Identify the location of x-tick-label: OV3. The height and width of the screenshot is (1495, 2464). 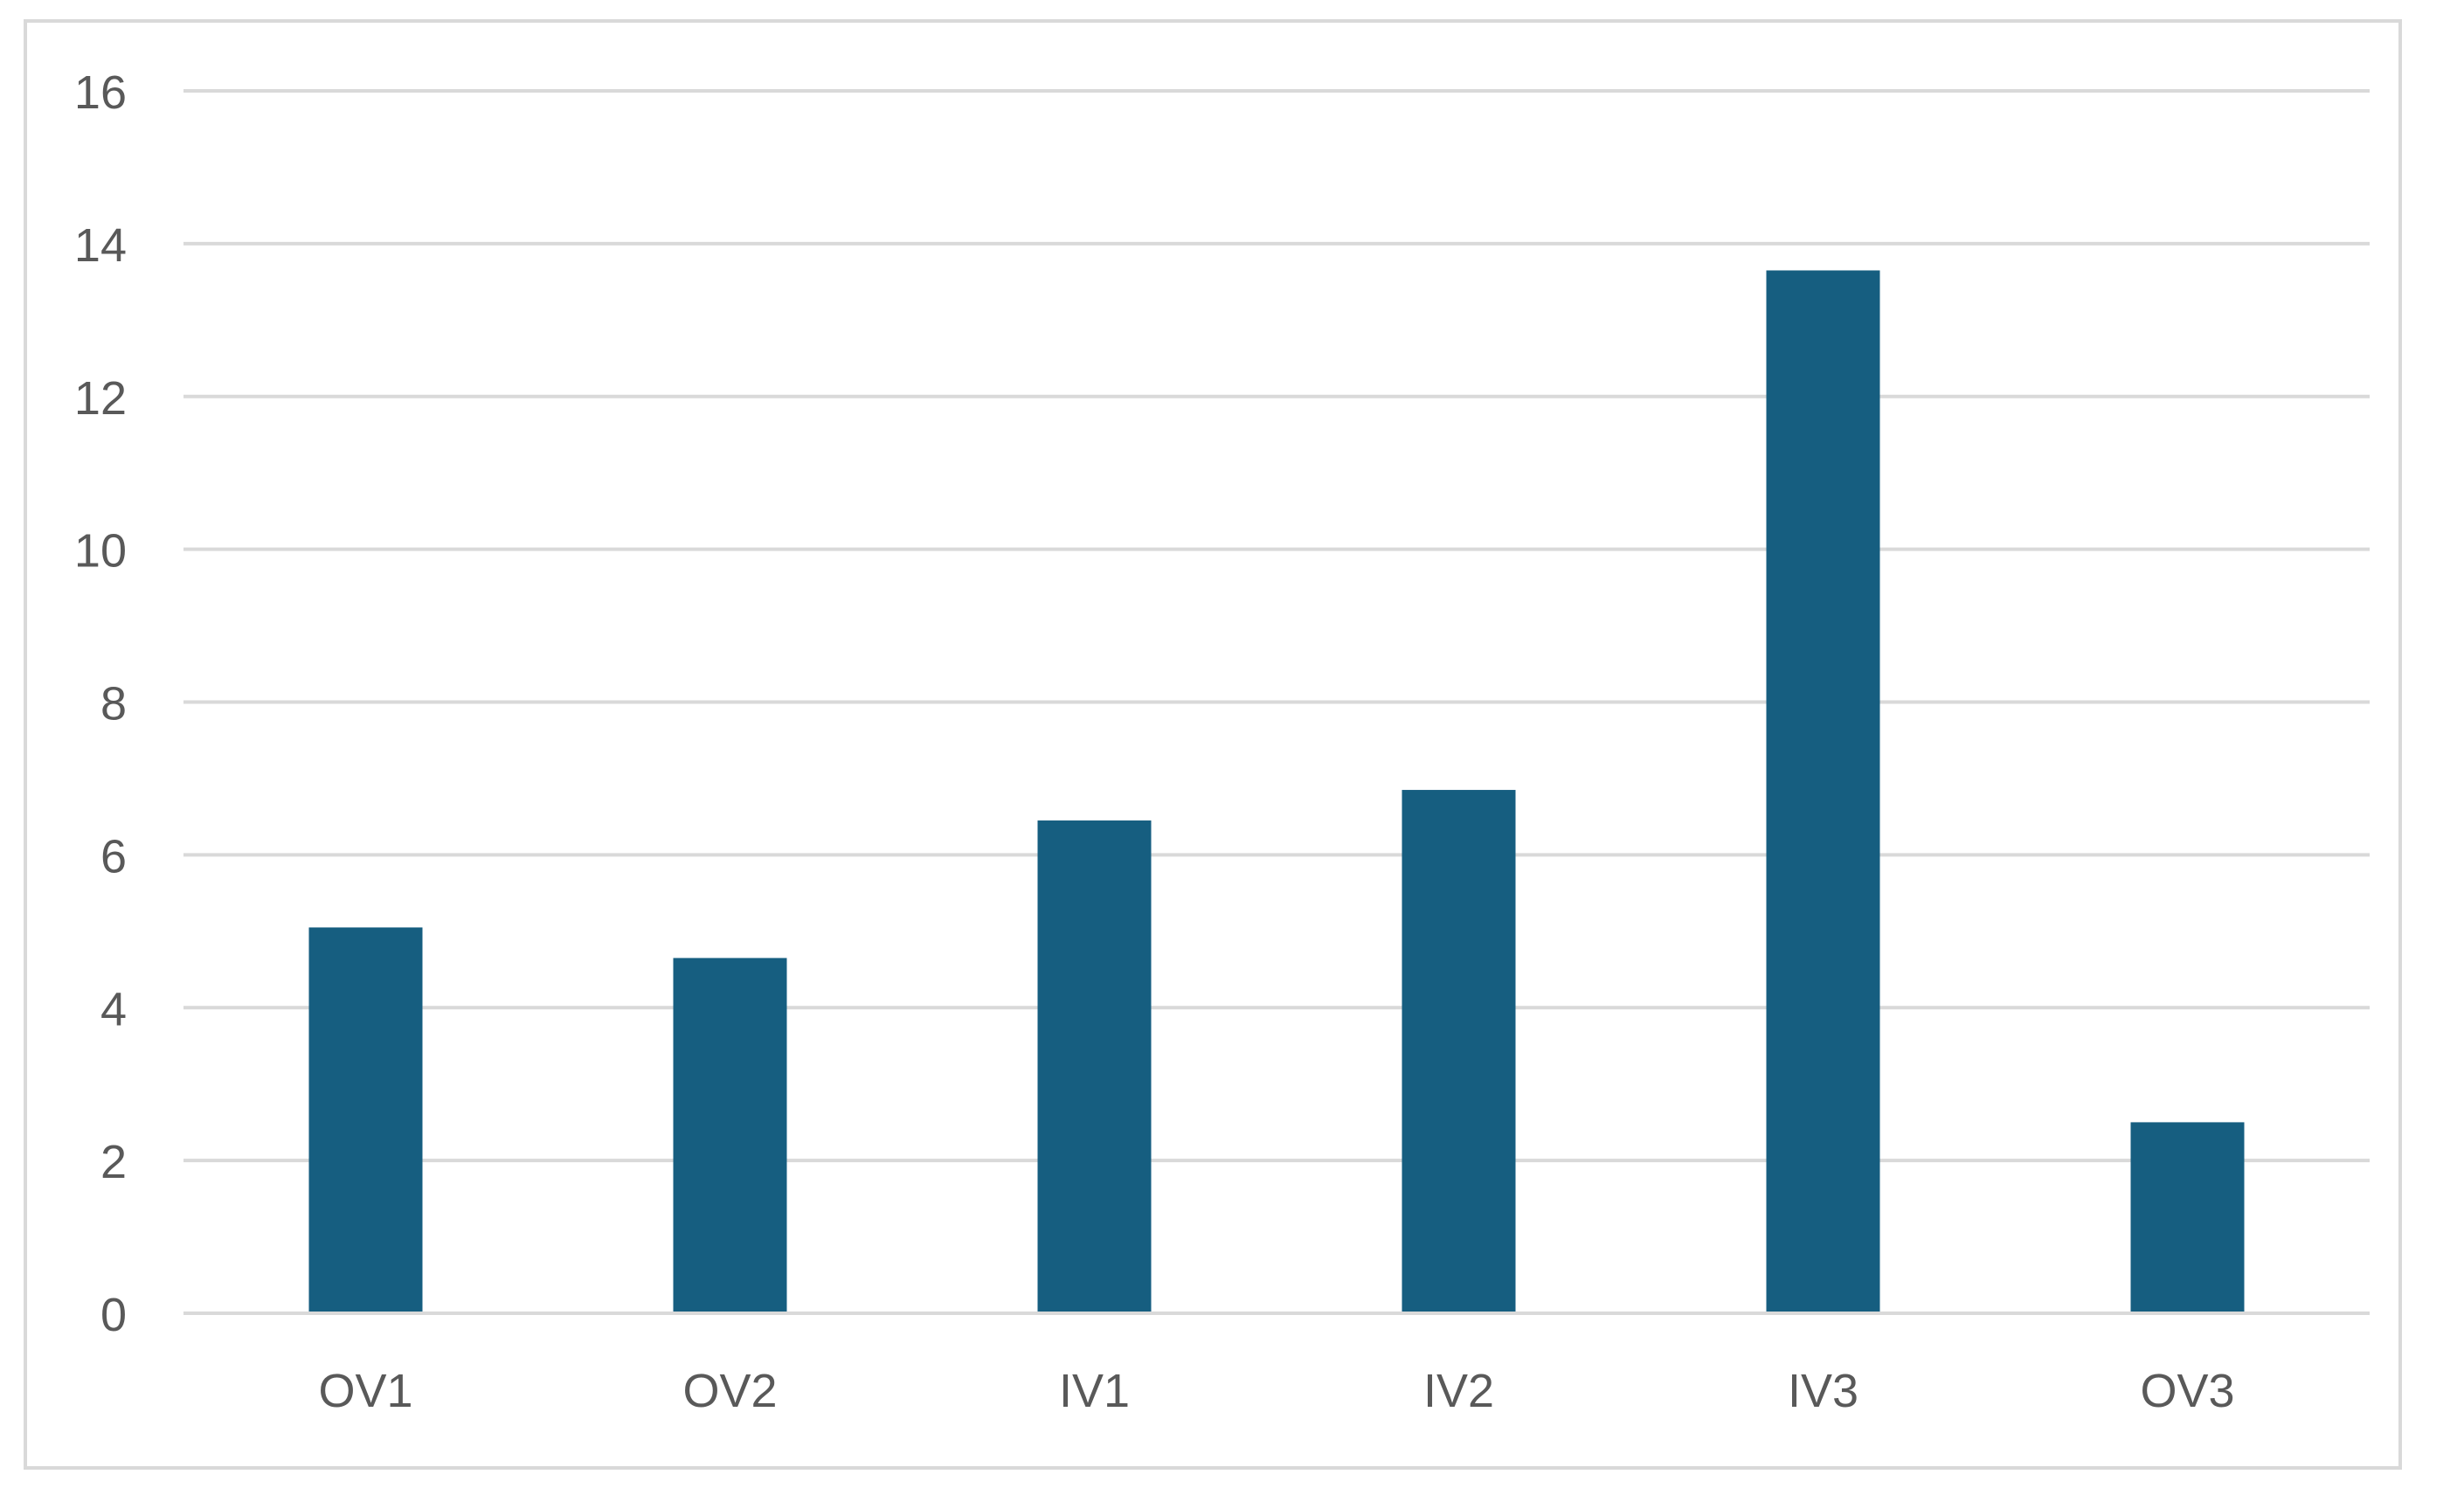
(2187, 1391).